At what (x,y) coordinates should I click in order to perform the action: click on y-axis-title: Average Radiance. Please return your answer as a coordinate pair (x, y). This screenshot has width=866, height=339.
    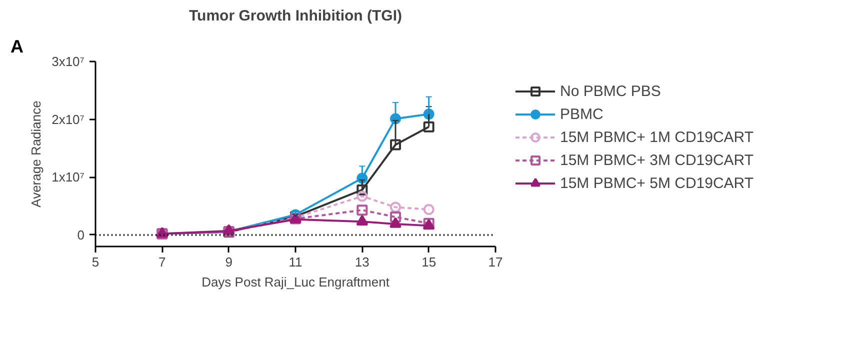
    Looking at the image, I should click on (36, 154).